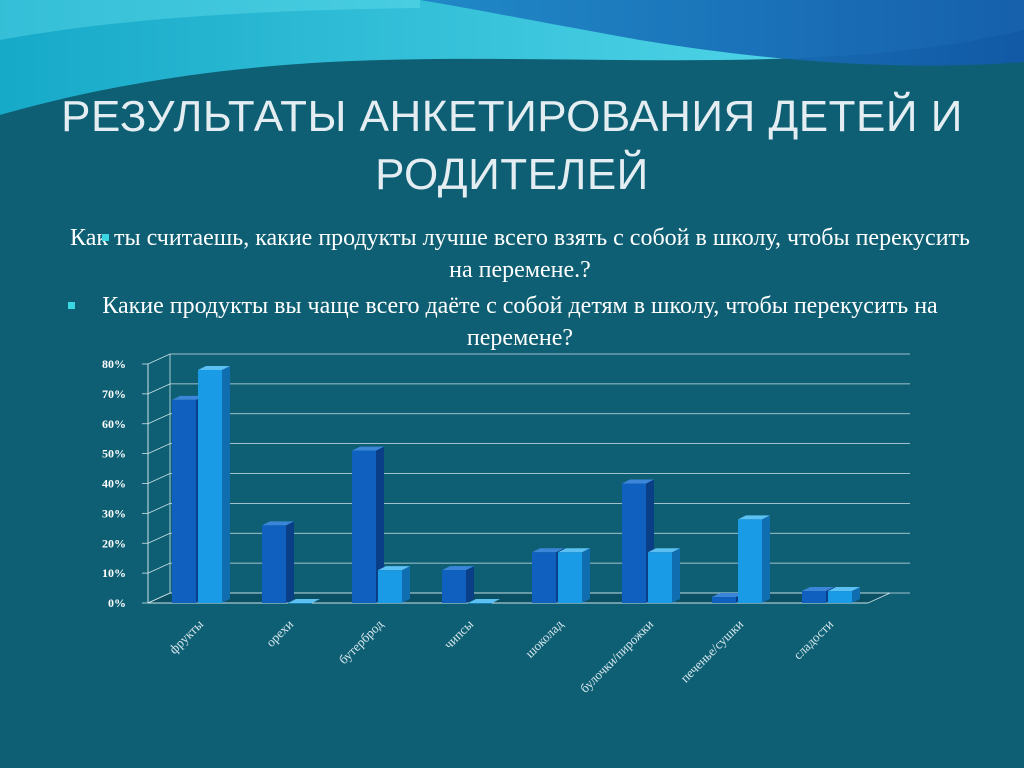  Describe the element at coordinates (114, 513) in the screenshot. I see `y-tick-label: 30%` at that location.